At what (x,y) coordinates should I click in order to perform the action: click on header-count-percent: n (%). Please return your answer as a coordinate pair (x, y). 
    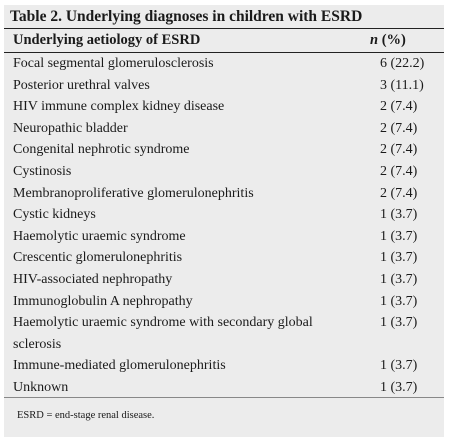
    Looking at the image, I should click on (388, 40).